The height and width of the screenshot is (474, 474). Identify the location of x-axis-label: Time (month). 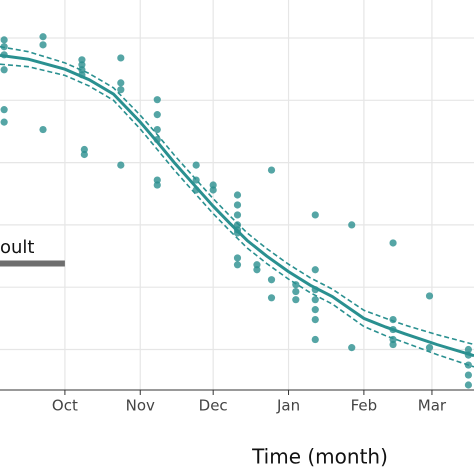
(319, 457).